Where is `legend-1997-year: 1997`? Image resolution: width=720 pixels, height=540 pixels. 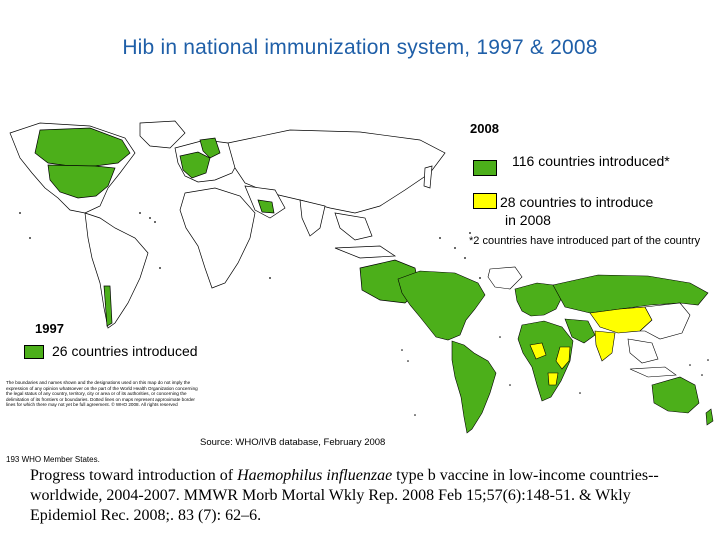
legend-1997-year: 1997 is located at coordinates (49, 328).